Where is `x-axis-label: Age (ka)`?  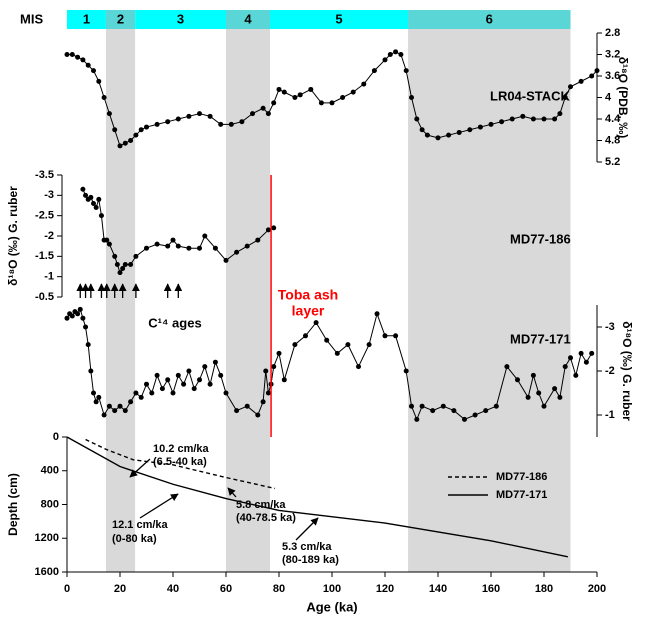
x-axis-label: Age (ka) is located at coordinates (331, 606).